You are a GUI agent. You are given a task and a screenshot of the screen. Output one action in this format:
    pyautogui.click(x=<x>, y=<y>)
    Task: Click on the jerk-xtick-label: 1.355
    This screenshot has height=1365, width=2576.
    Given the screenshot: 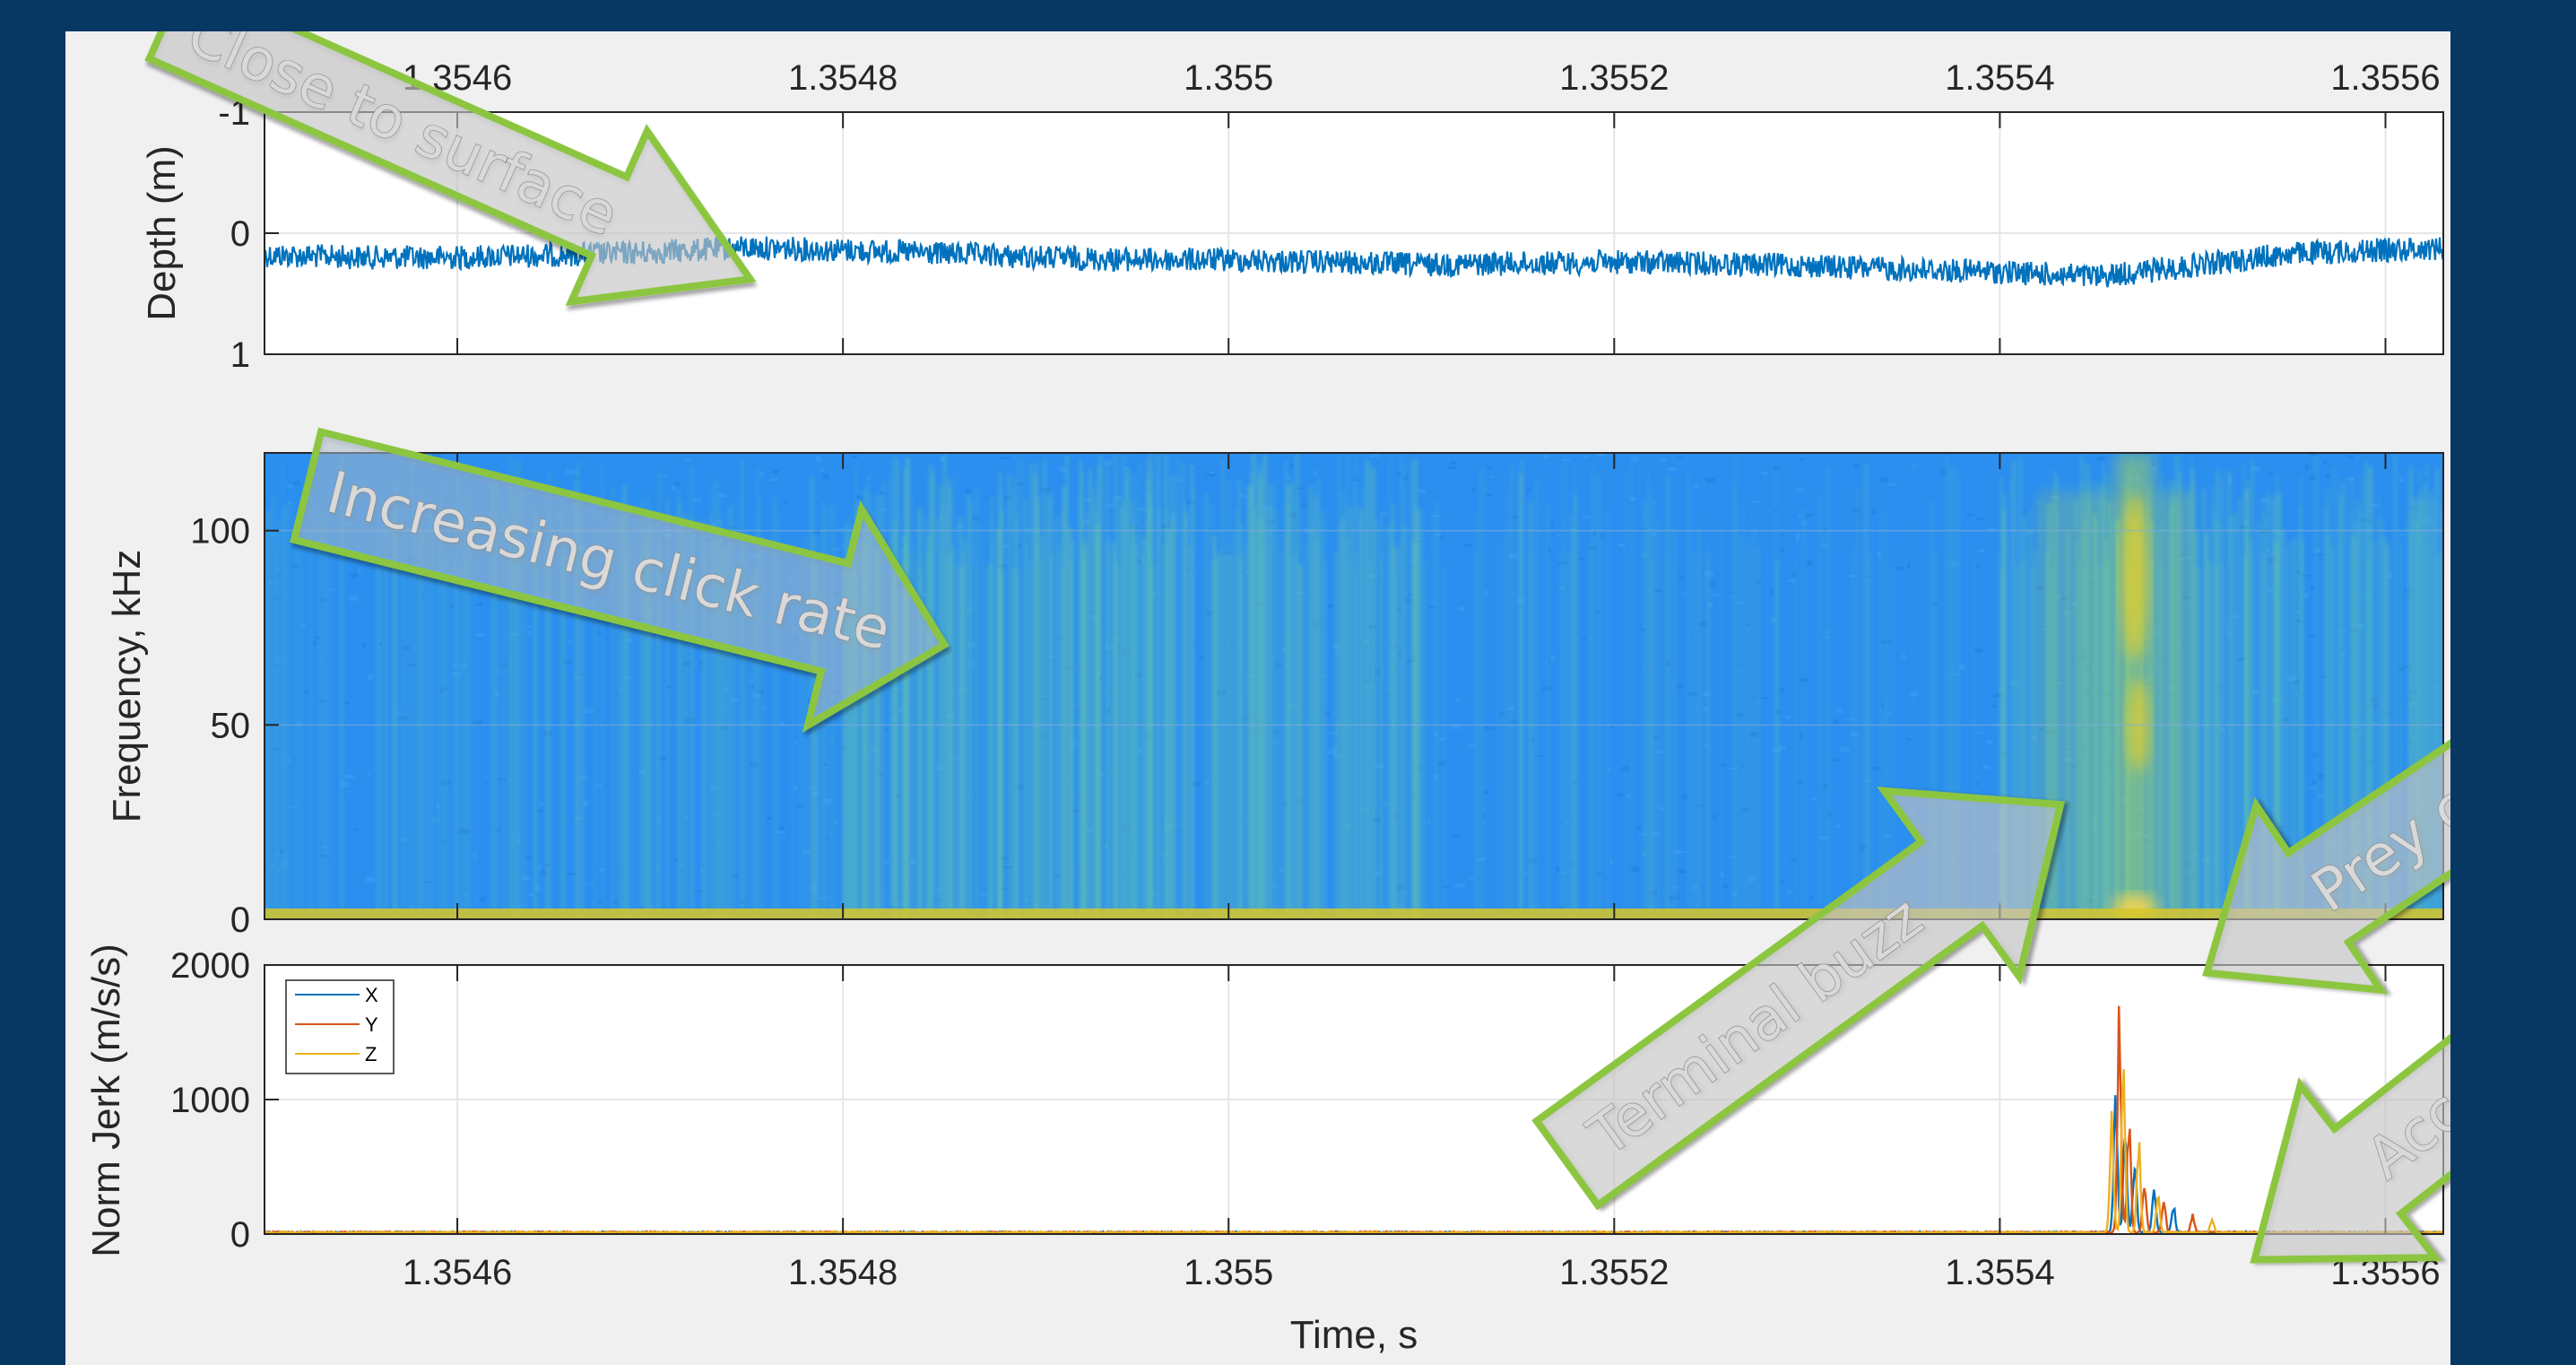 What is the action you would take?
    pyautogui.click(x=1228, y=1272)
    